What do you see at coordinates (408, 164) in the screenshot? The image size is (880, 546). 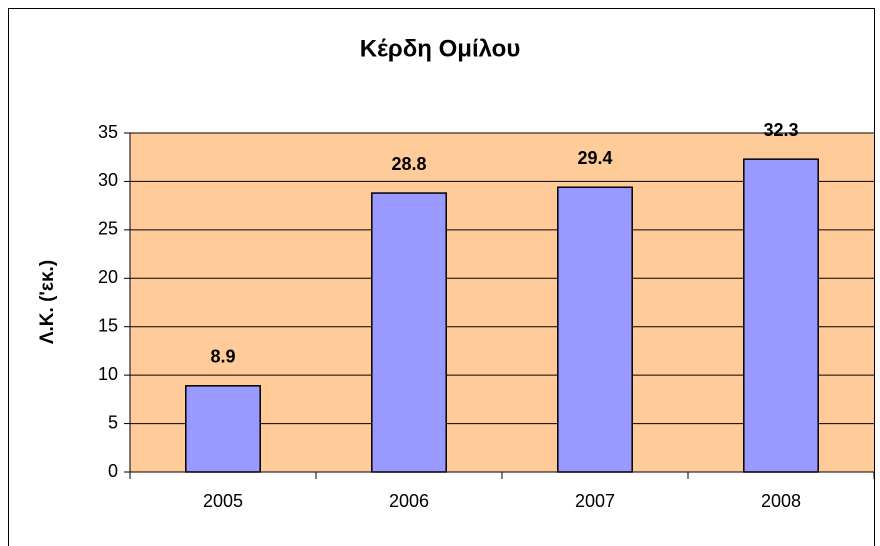 I see `data-label: 28.8` at bounding box center [408, 164].